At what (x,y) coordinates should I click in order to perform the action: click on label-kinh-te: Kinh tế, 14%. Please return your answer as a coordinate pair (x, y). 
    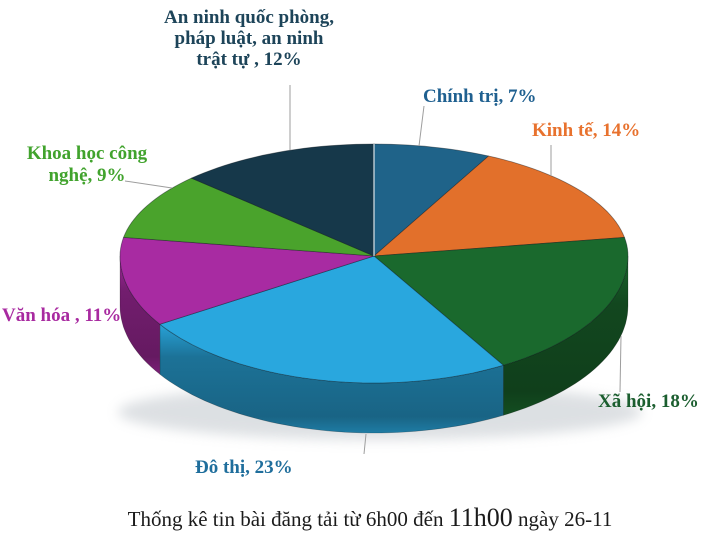
    Looking at the image, I should click on (586, 130).